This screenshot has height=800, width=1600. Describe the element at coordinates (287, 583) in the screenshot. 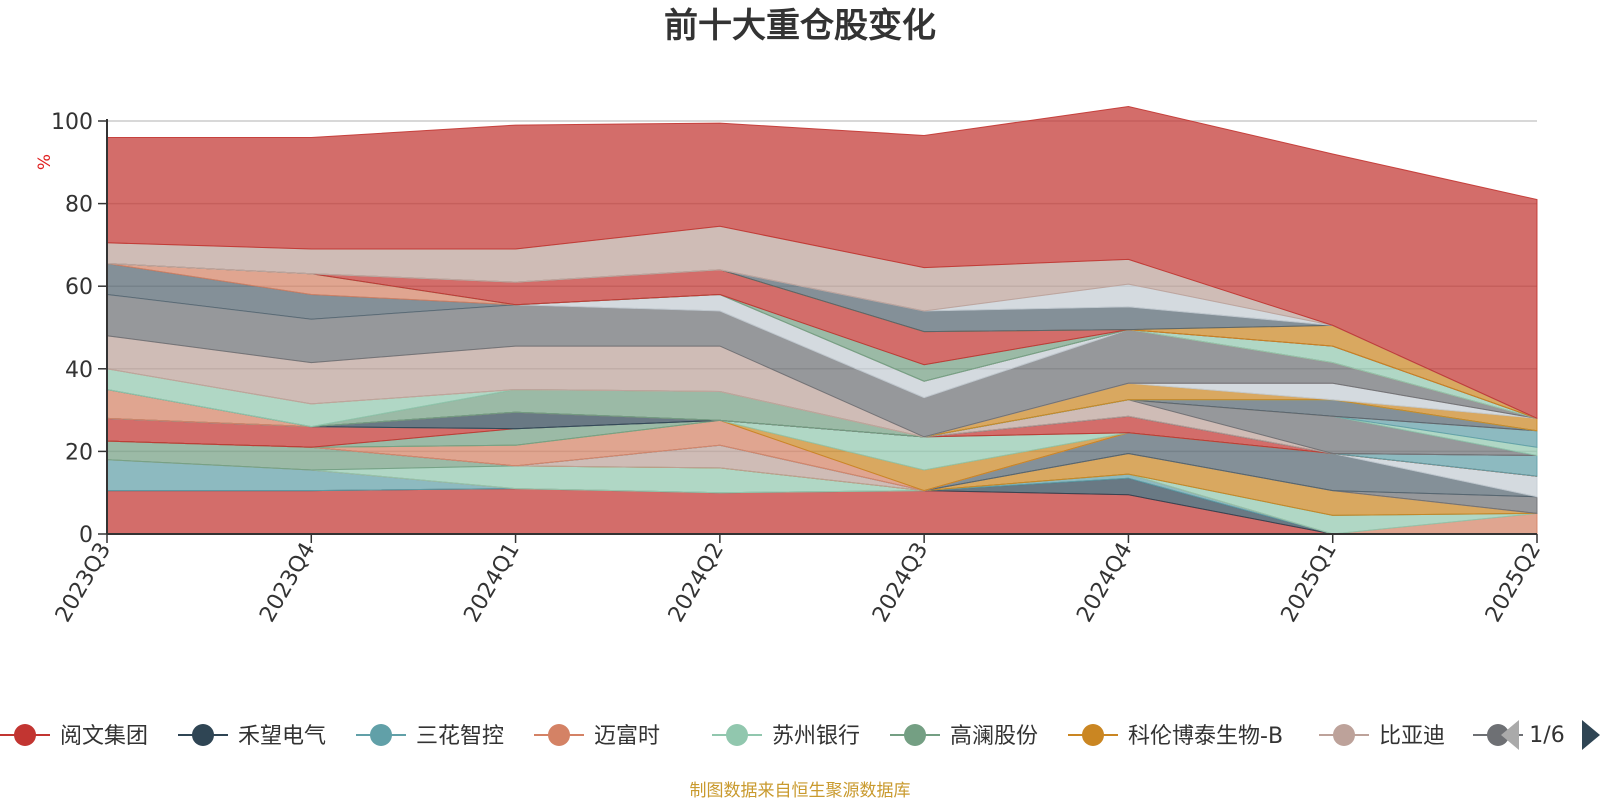

I see `x-tick-label: 2023Q4` at that location.